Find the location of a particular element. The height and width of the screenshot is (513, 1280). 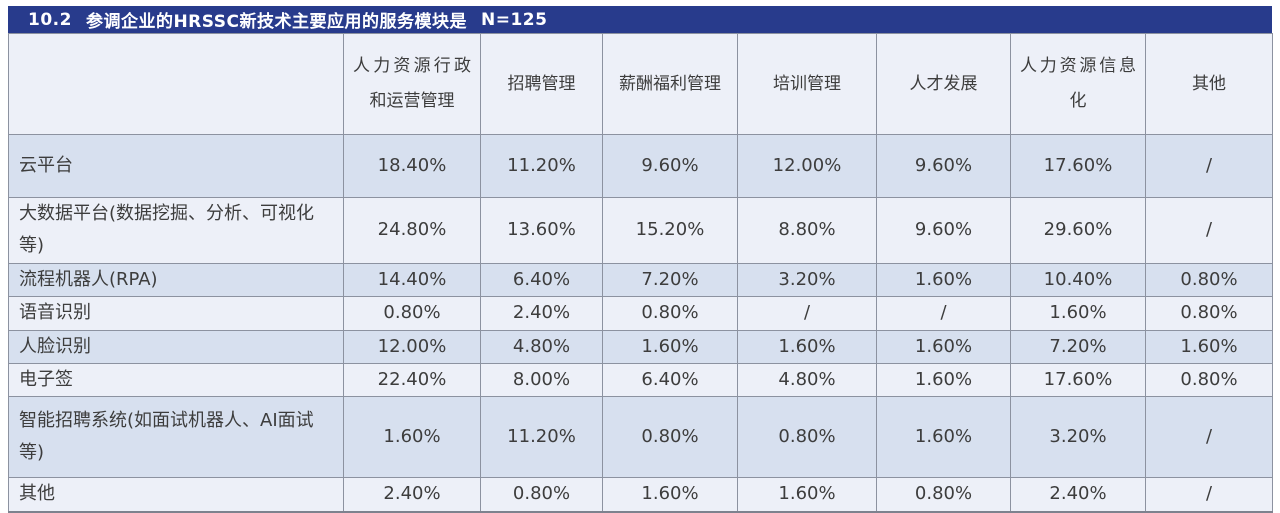

column-header-hr-admin-ops: 人力资源行政和运营管理 is located at coordinates (412, 84).